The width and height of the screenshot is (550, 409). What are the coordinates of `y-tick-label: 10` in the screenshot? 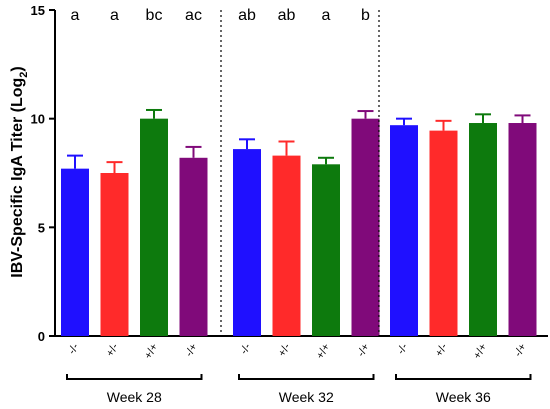 It's located at (38, 119).